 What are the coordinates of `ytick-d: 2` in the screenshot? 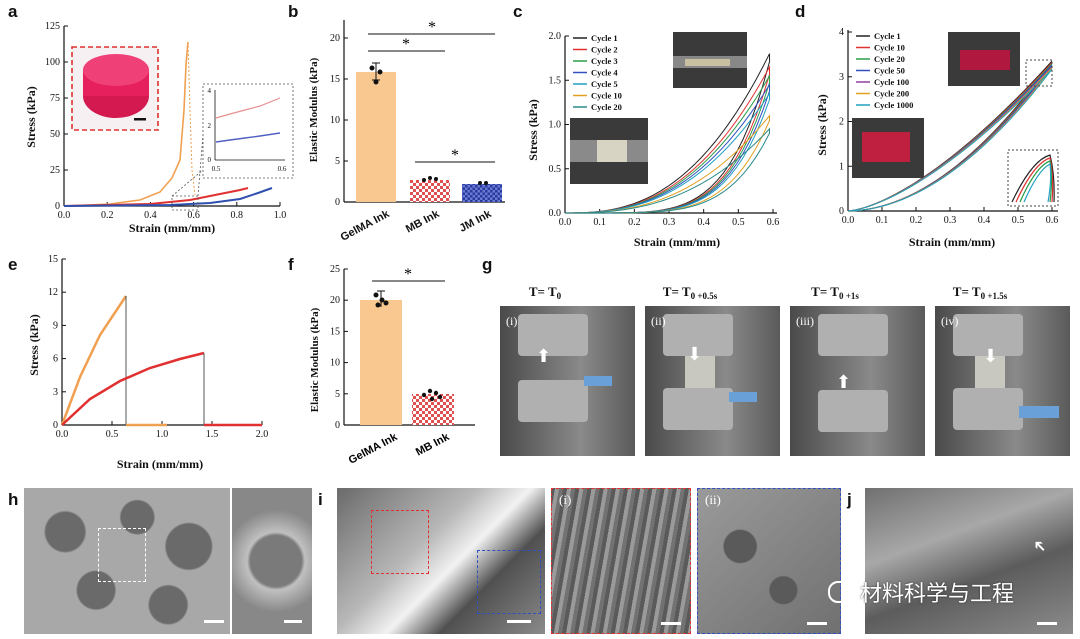 It's located at (841, 122).